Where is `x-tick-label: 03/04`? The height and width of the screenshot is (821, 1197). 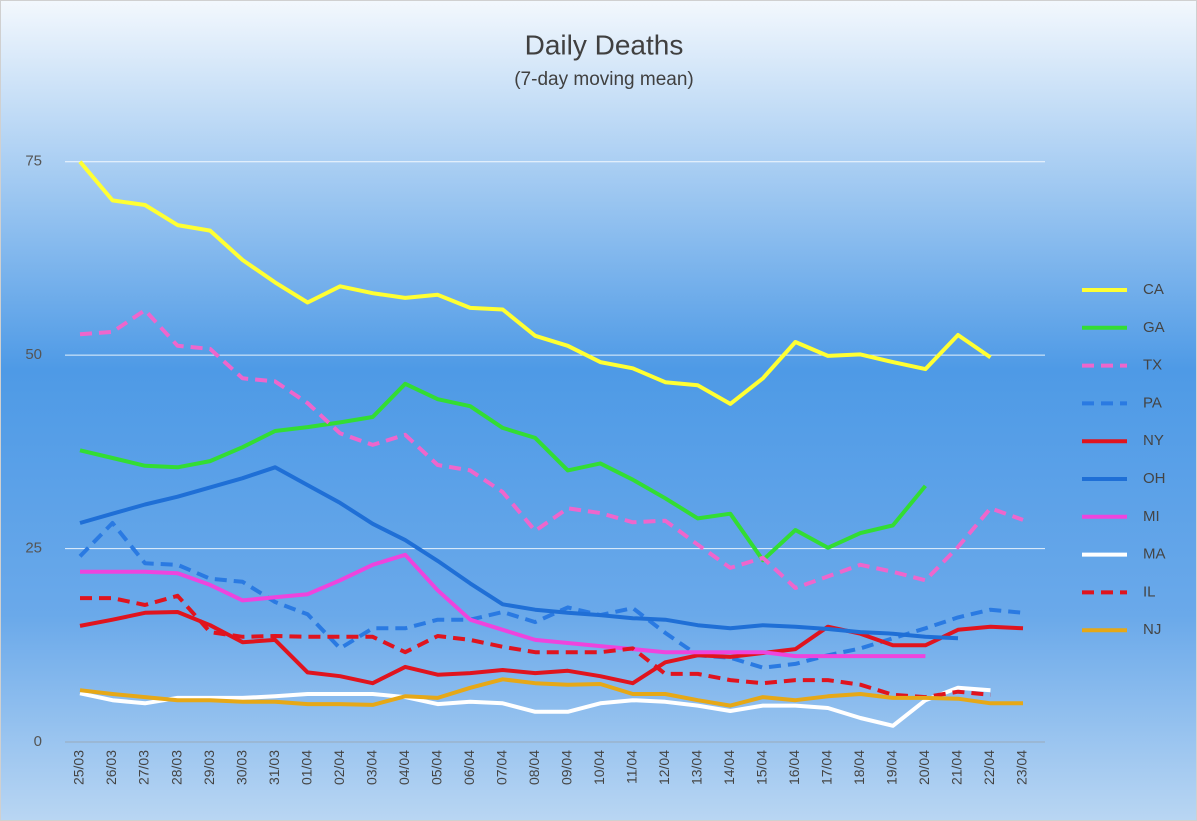 x-tick-label: 03/04 is located at coordinates (371, 767).